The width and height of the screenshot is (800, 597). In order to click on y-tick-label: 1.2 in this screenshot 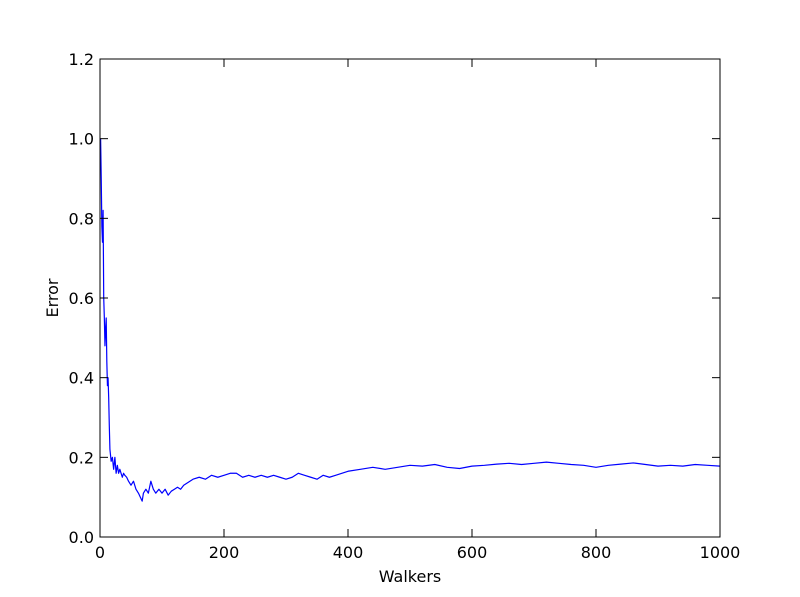, I will do `click(81, 59)`.